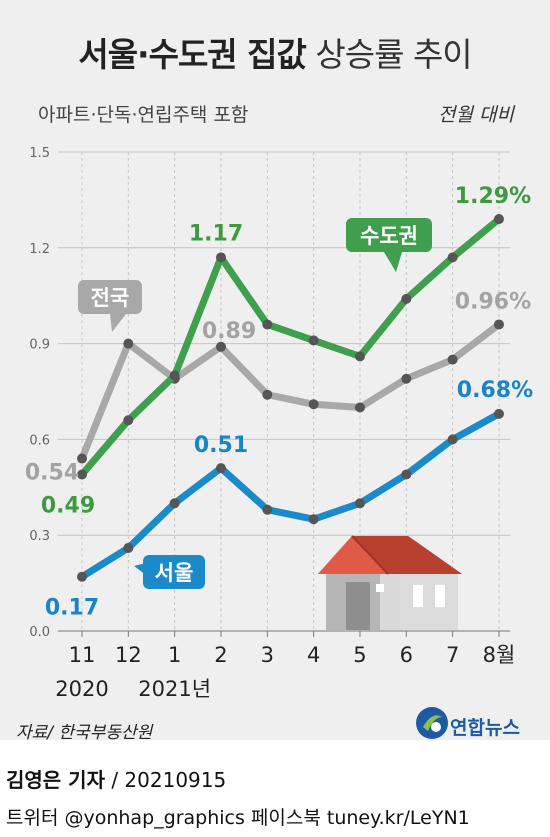  Describe the element at coordinates (476, 115) in the screenshot. I see `unit-label: 전월 대비` at that location.